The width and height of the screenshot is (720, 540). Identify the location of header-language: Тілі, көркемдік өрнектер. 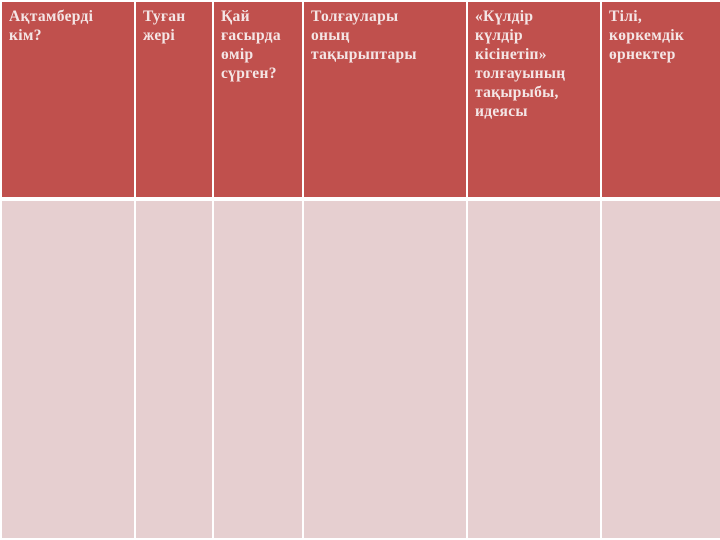
(660, 100).